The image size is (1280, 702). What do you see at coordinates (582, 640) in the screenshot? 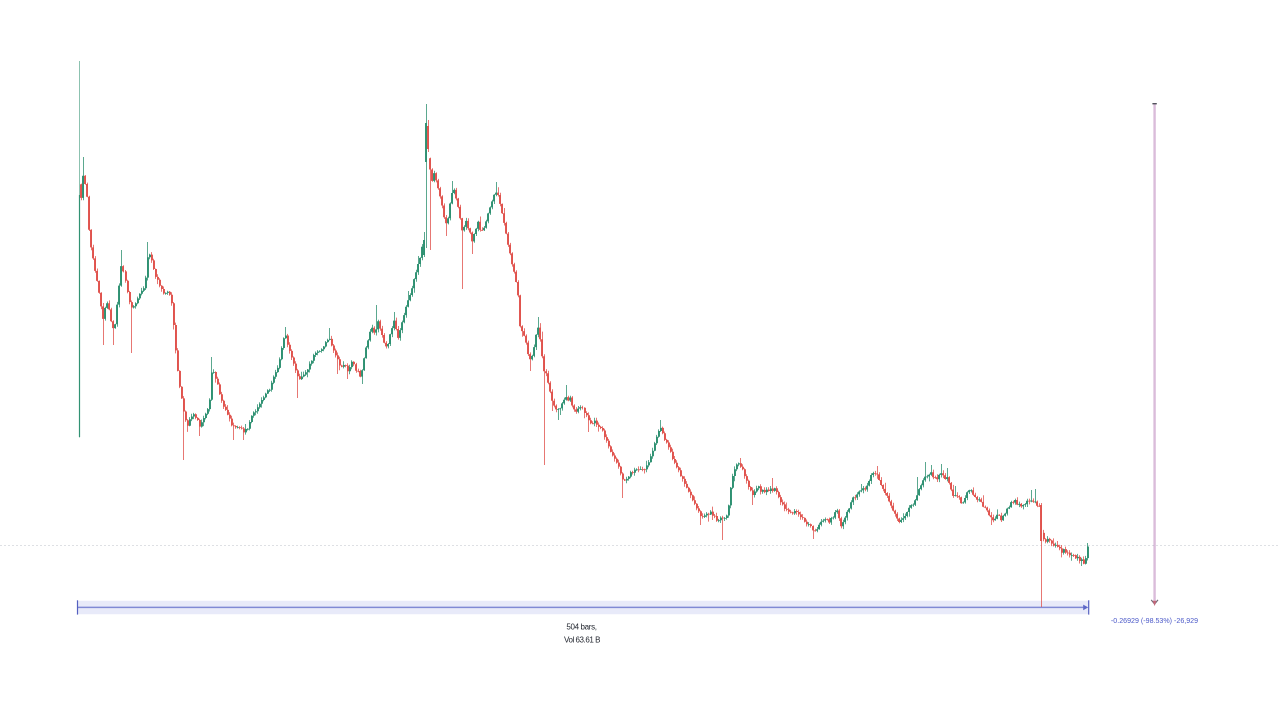
I see `svg-text: Vol 63.61 B` at bounding box center [582, 640].